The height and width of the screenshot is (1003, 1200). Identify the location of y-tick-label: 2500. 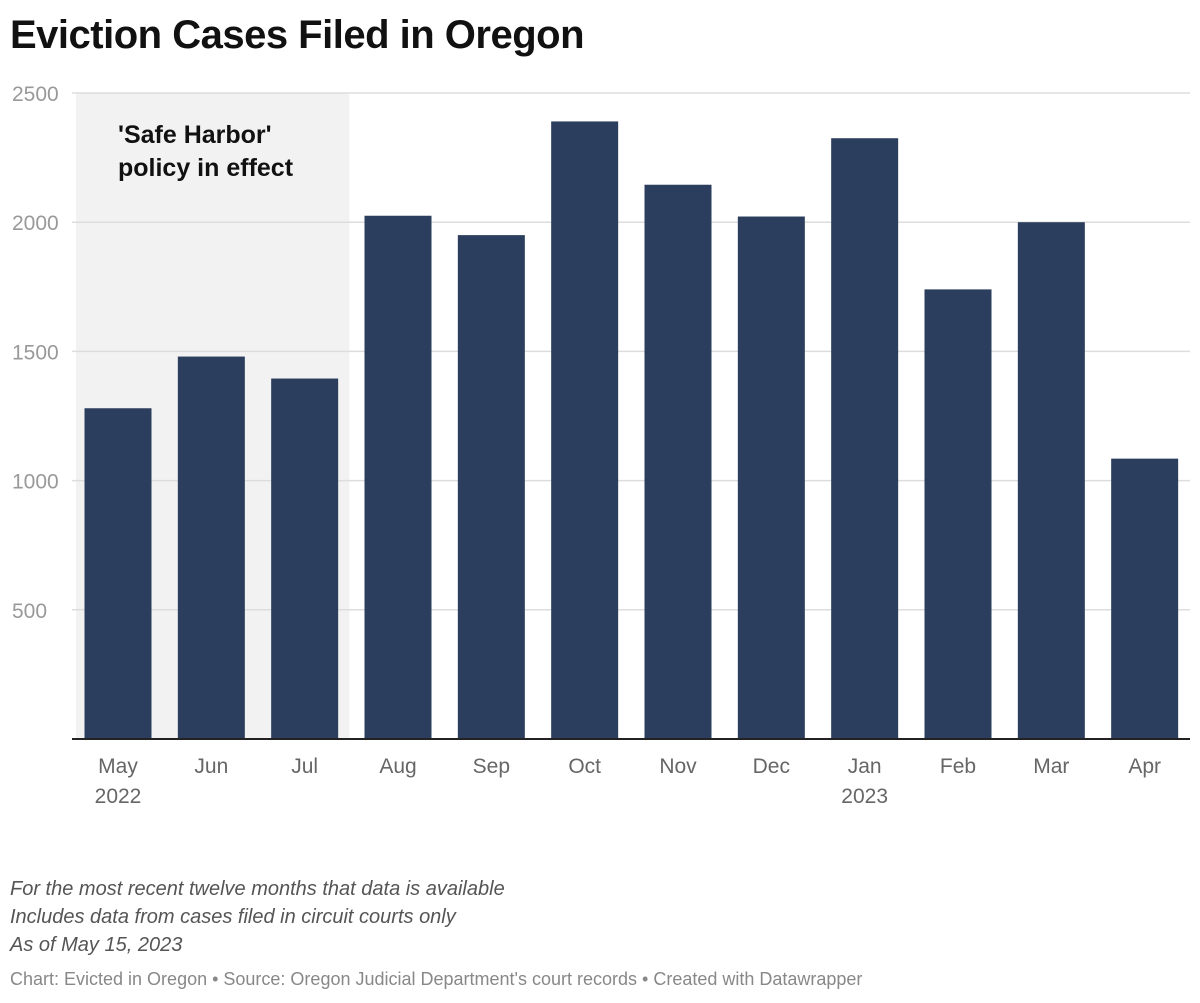
(35, 94).